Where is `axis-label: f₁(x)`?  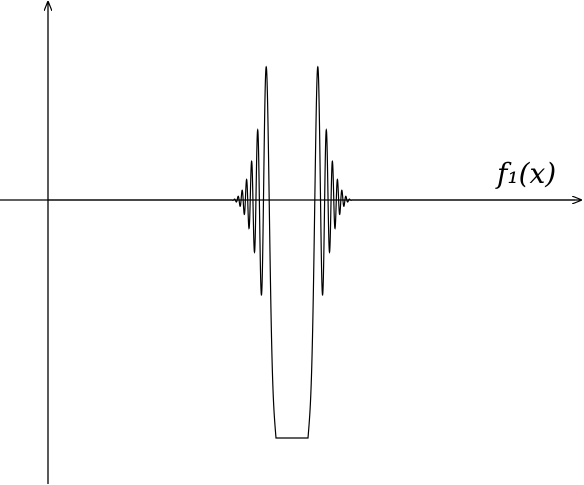
axis-label: f₁(x) is located at coordinates (525, 173).